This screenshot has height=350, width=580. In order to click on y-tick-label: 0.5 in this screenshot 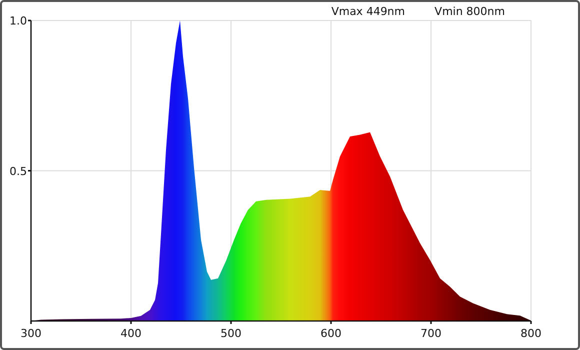, I will do `click(18, 171)`.